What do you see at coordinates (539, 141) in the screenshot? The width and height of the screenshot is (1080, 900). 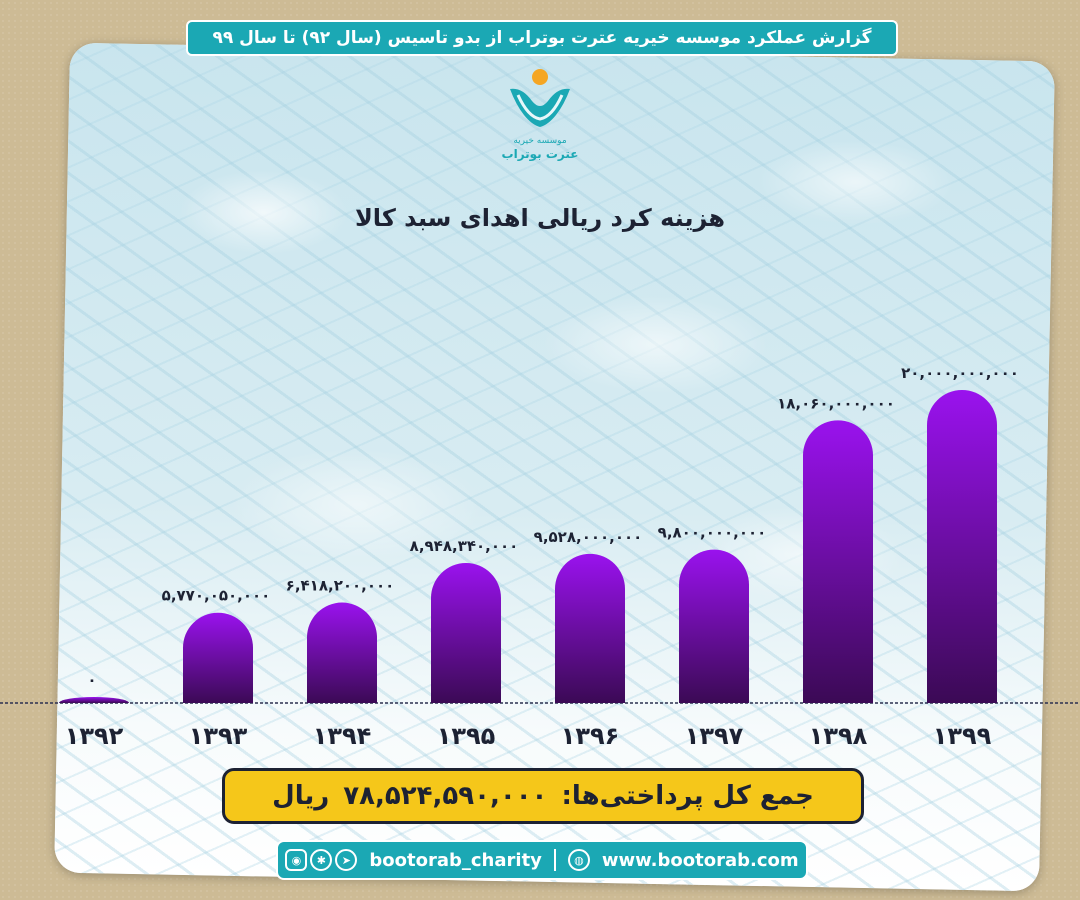 I see `logo-text-line1: موسسه خیریه` at bounding box center [539, 141].